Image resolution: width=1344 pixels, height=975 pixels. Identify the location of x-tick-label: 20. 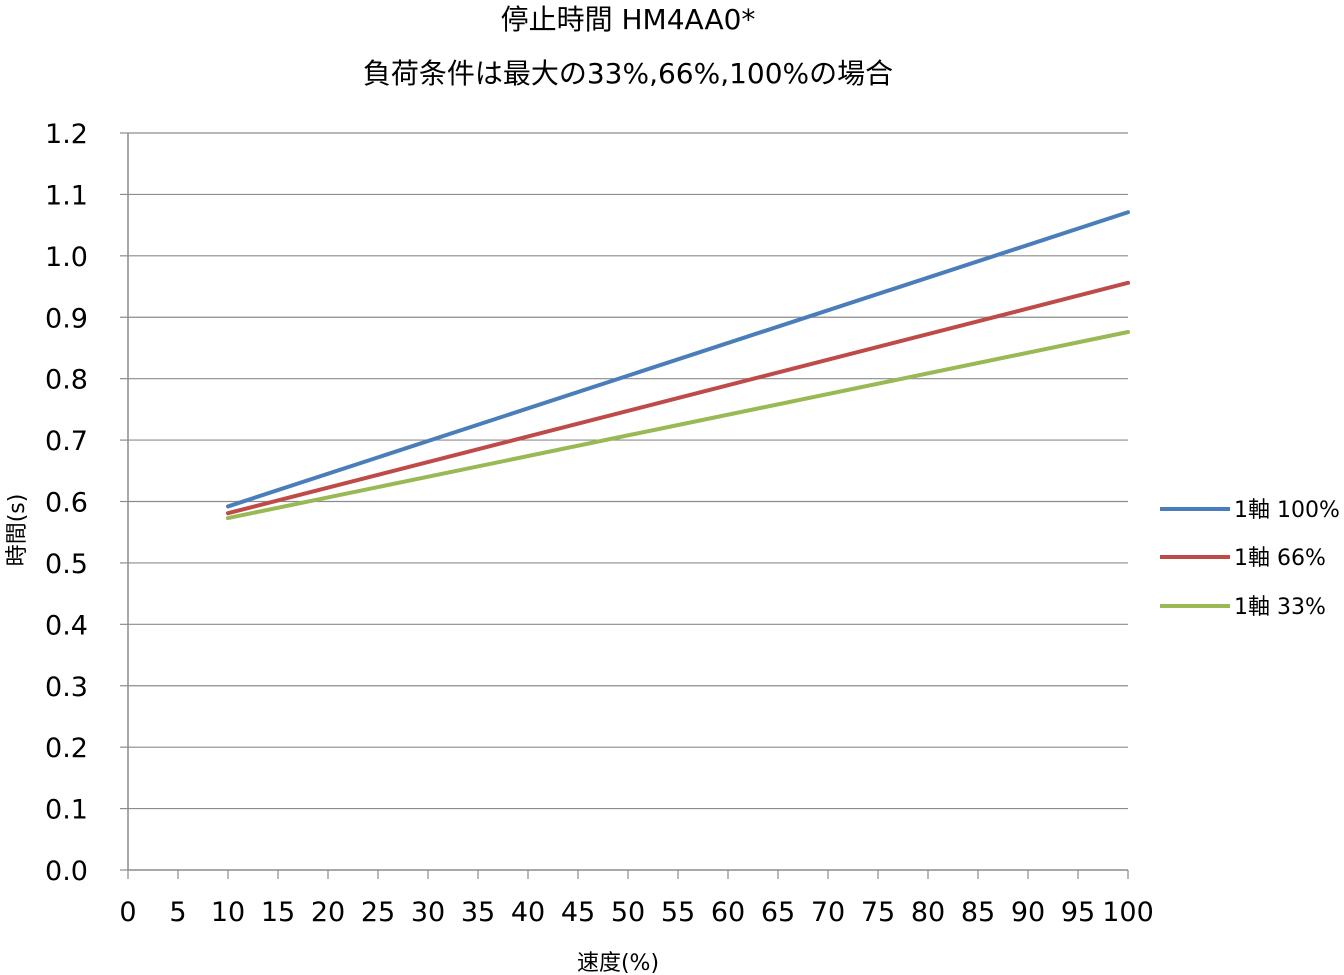
(328, 912).